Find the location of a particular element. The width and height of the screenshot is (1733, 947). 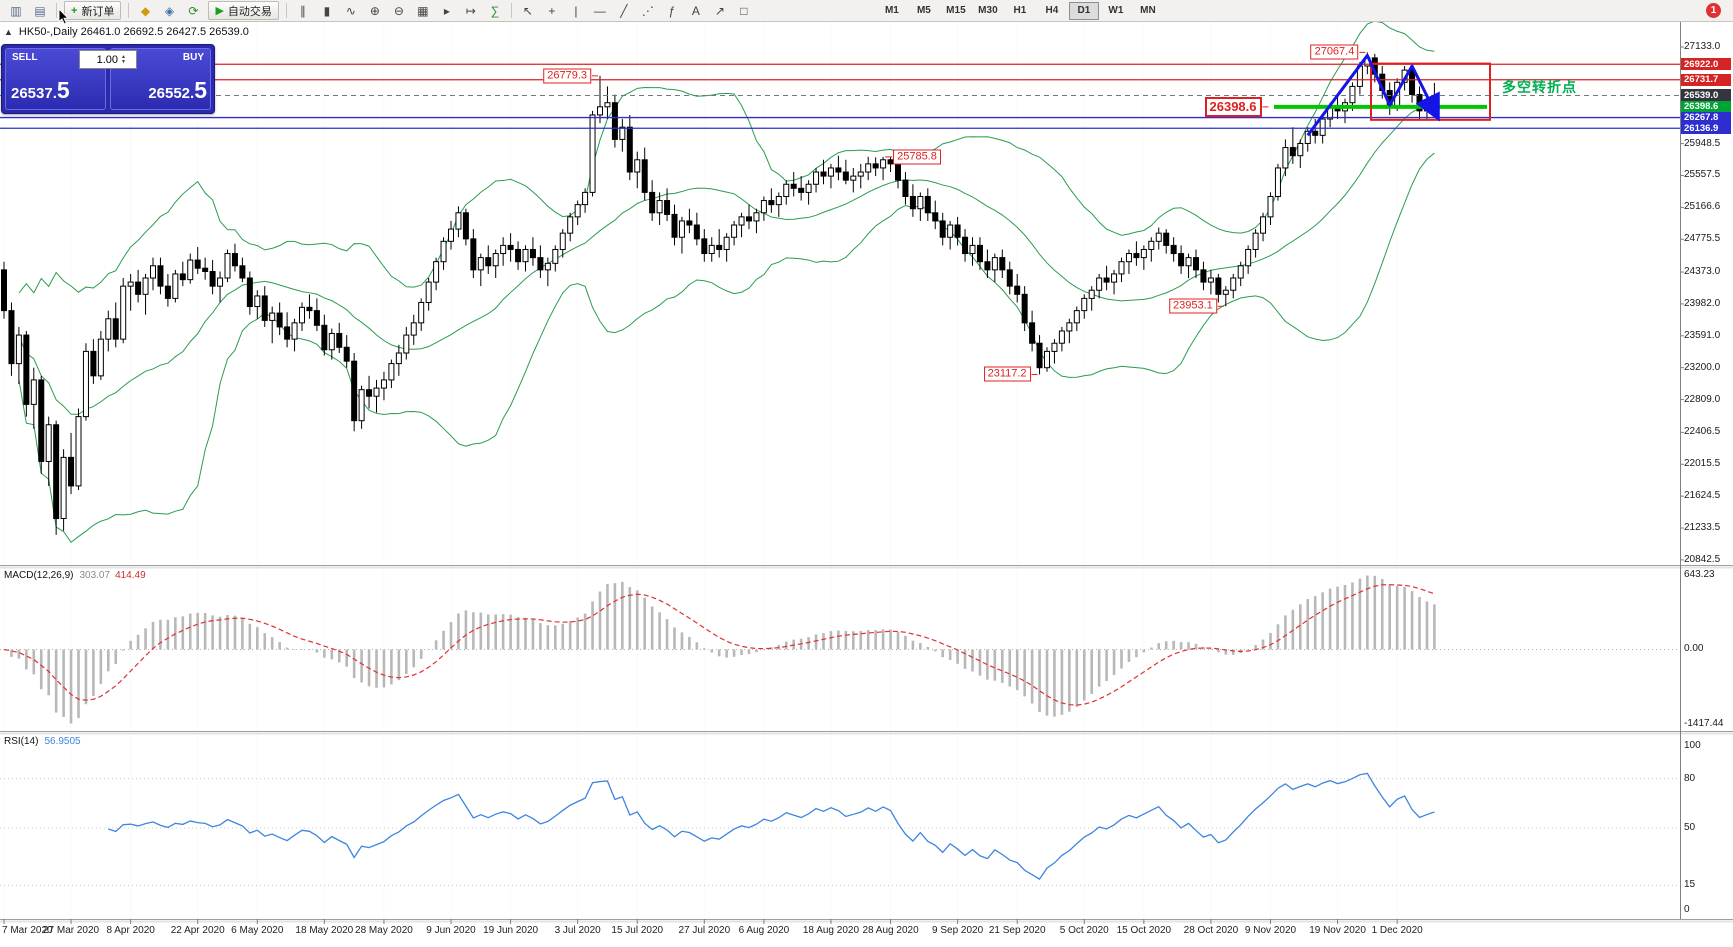

timeframe-button-d1: D1 is located at coordinates (1083, 10).